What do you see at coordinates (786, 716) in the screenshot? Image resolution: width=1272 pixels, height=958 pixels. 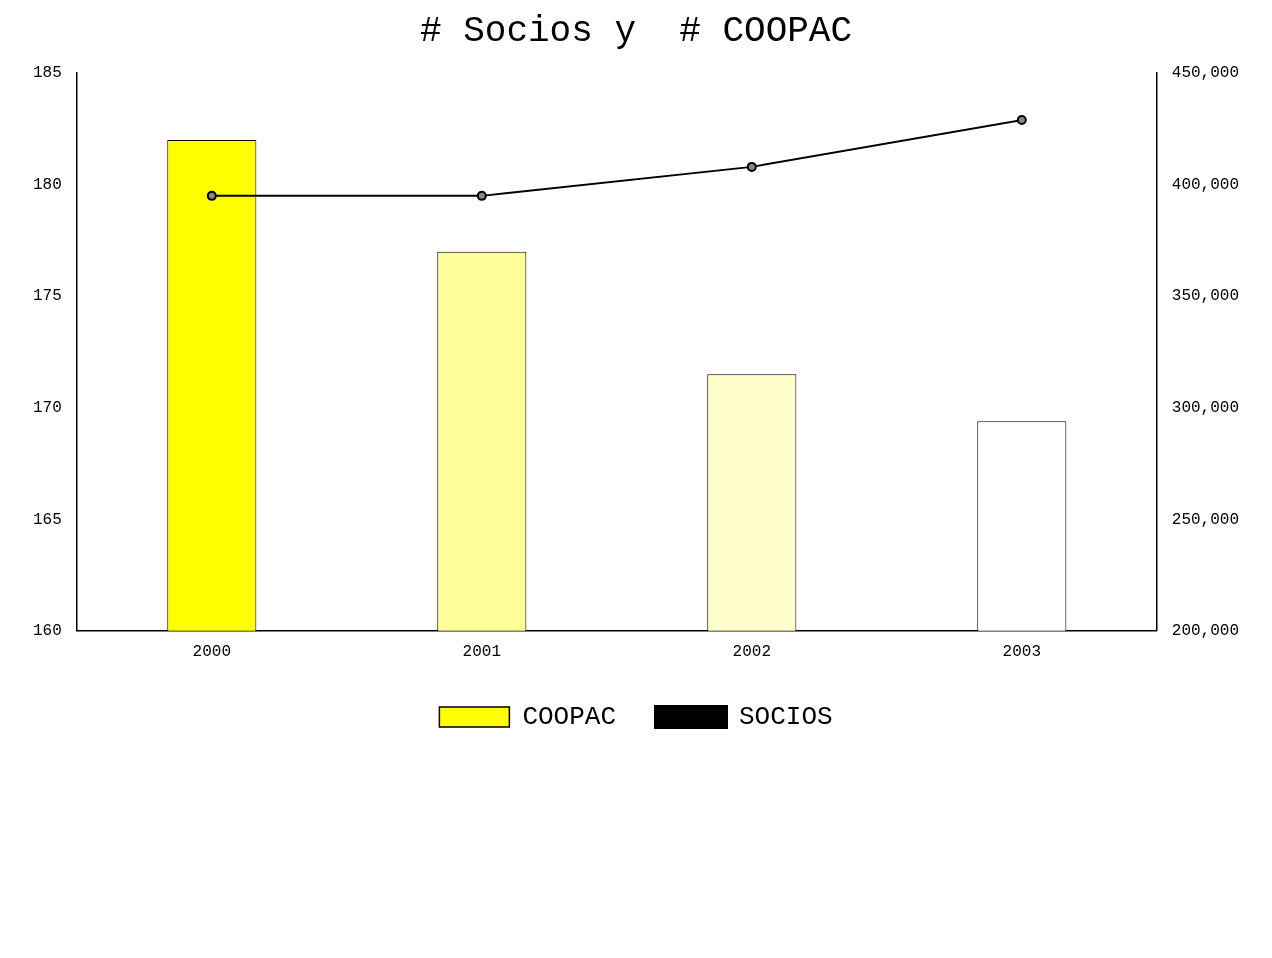 I see `legend-label: SOCIOS` at bounding box center [786, 716].